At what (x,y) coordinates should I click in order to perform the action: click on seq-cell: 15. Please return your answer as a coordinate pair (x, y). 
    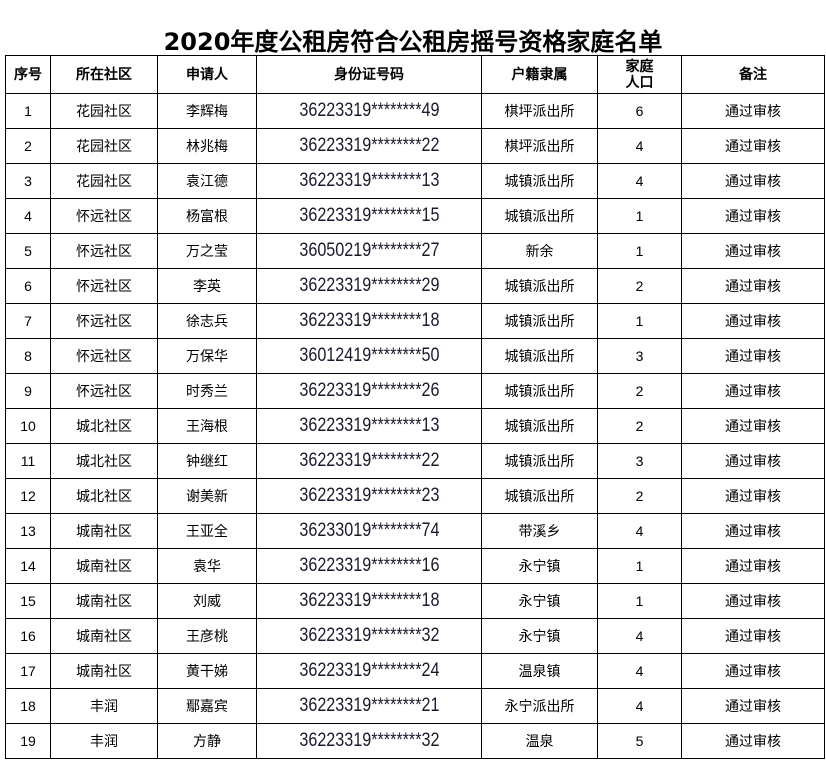
    Looking at the image, I should click on (28, 601).